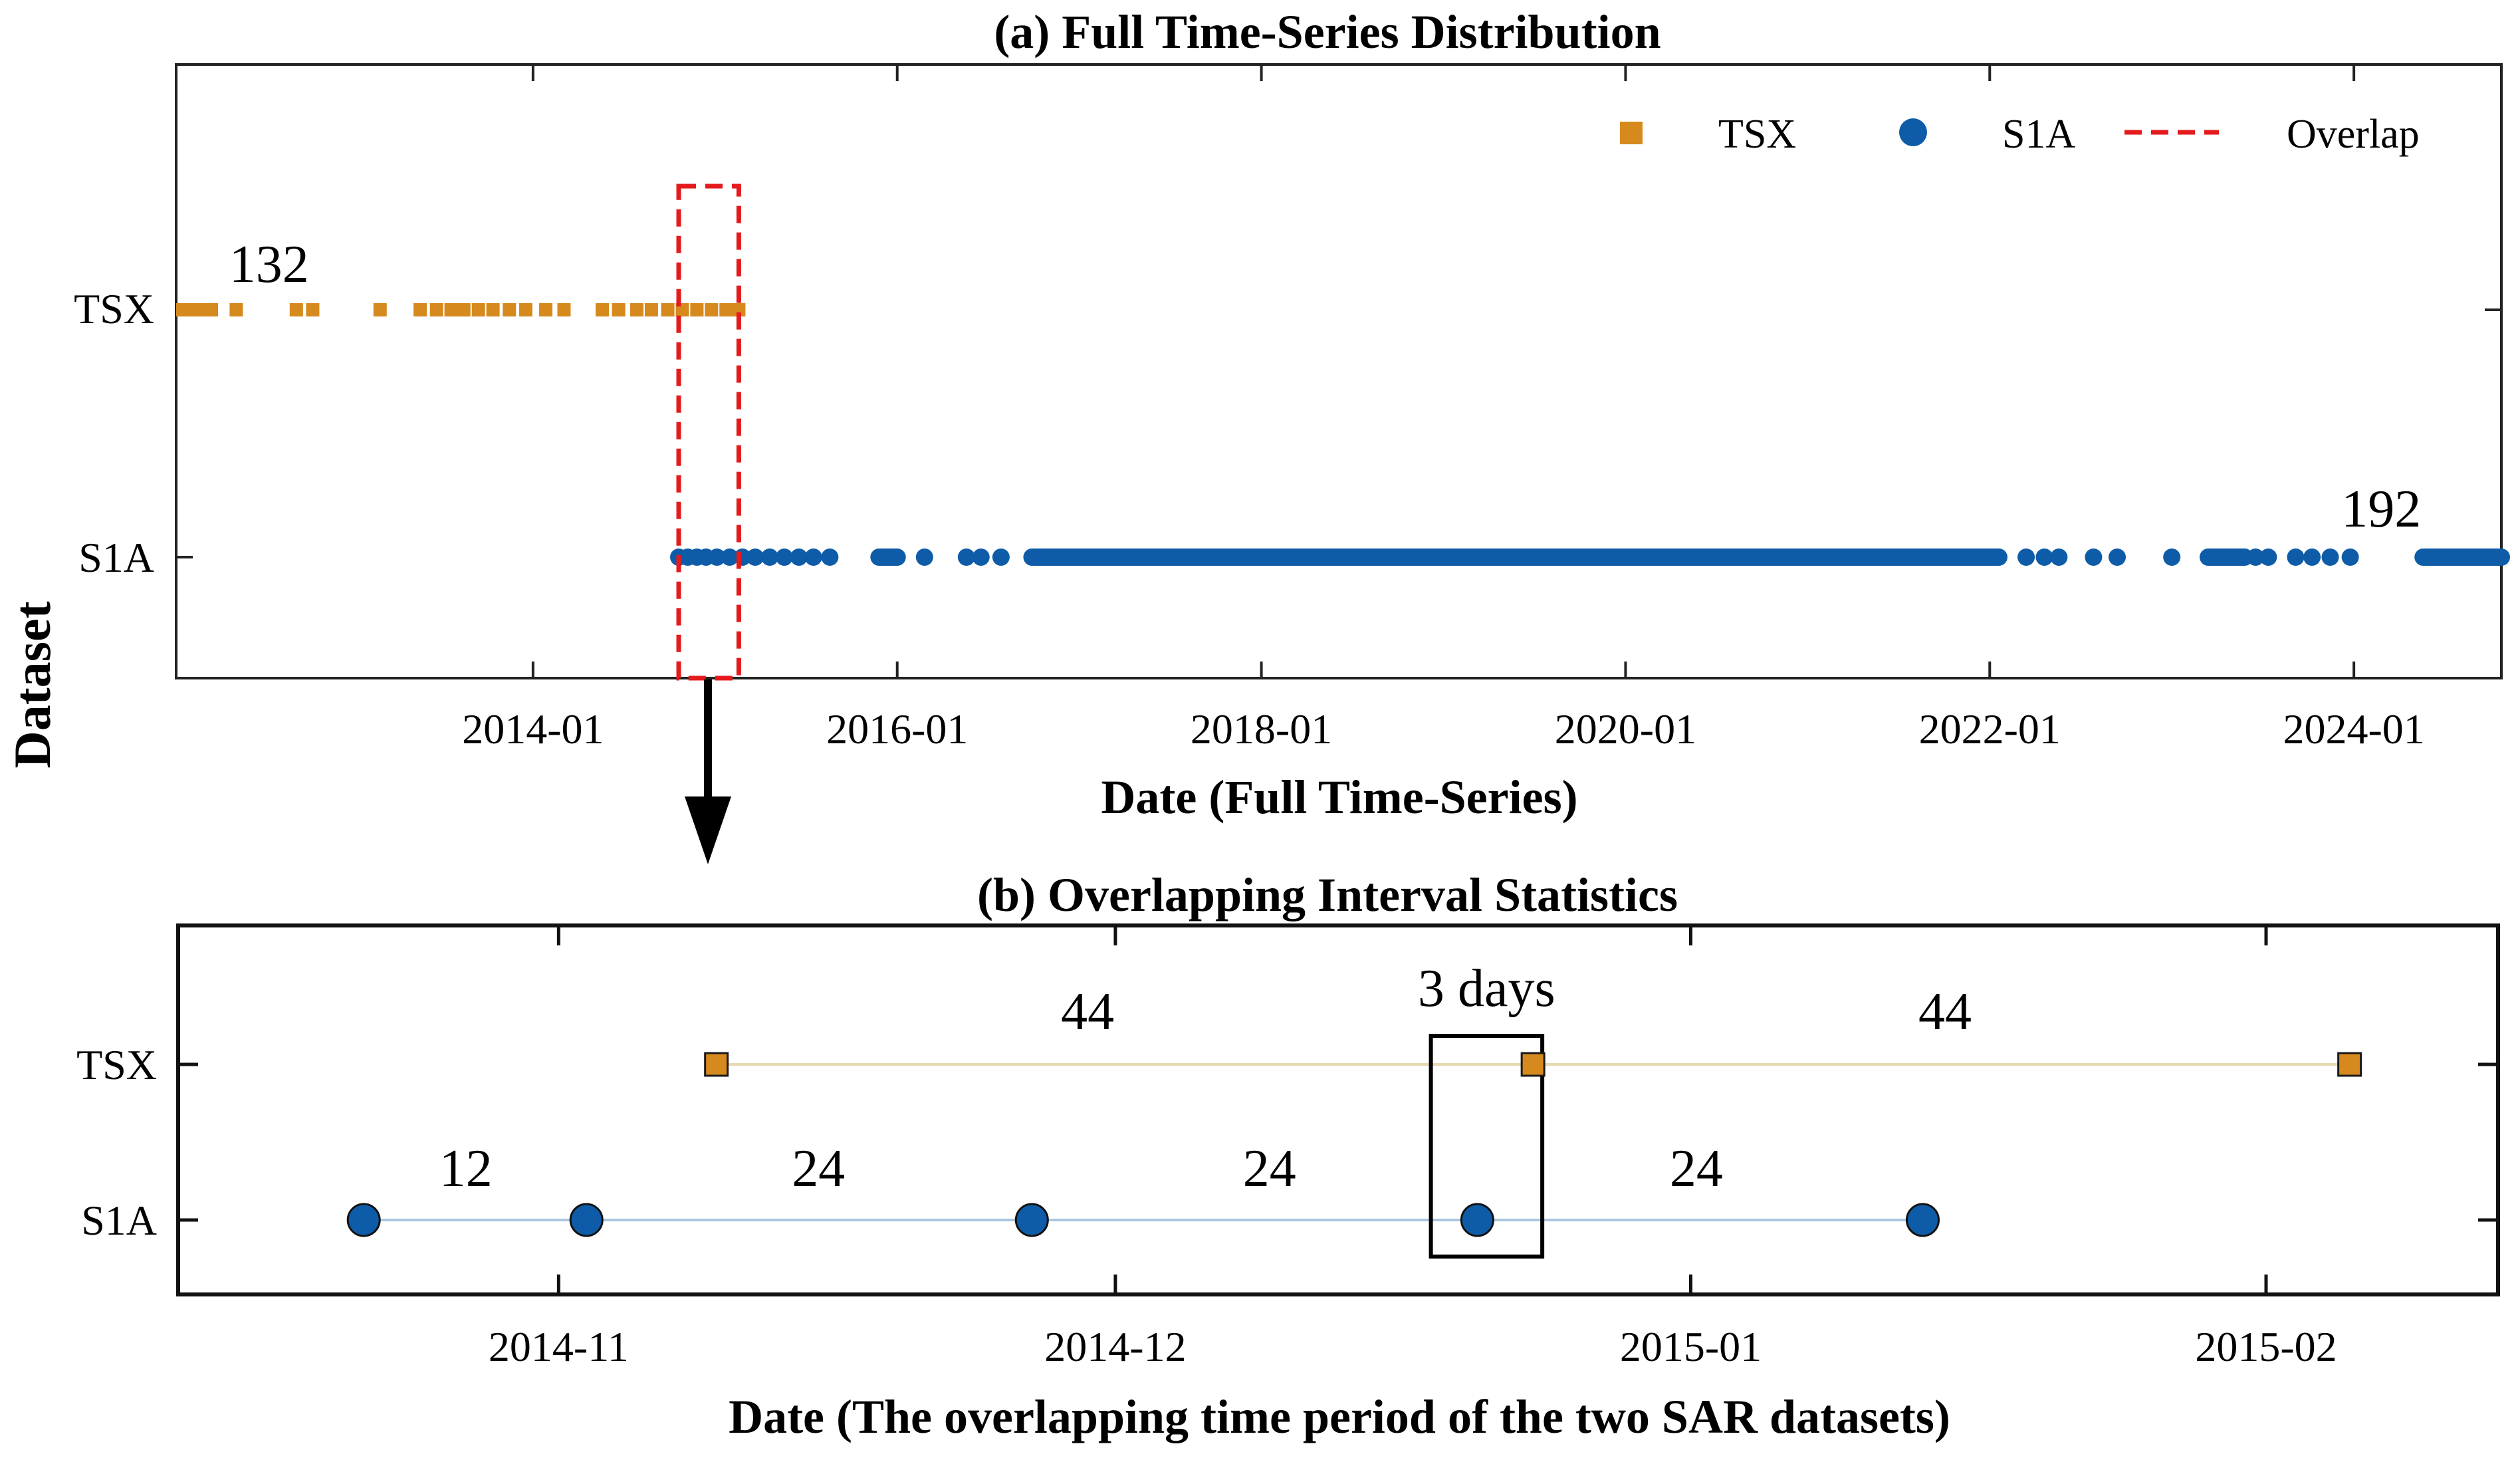  What do you see at coordinates (1487, 1146) in the screenshot?
I see `panel-b-highlight-box` at bounding box center [1487, 1146].